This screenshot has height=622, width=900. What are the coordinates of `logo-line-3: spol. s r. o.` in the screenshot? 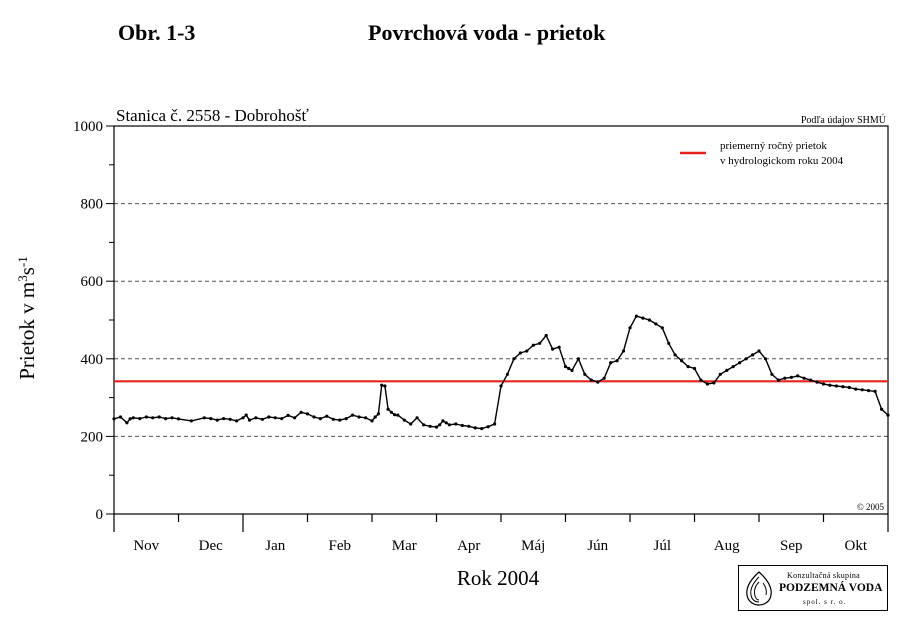 It's located at (825, 602).